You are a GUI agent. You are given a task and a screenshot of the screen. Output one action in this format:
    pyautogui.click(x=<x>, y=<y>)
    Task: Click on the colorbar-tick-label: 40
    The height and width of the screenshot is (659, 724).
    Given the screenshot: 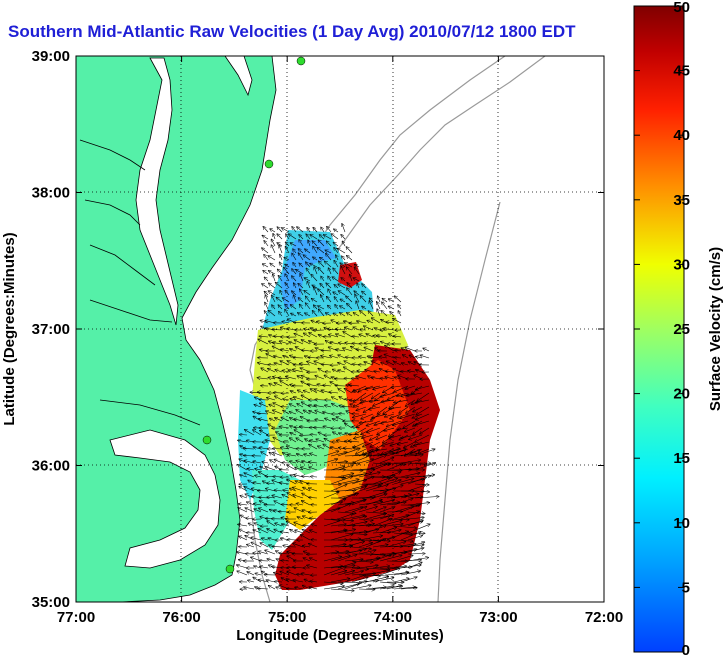 What is the action you would take?
    pyautogui.click(x=681, y=135)
    